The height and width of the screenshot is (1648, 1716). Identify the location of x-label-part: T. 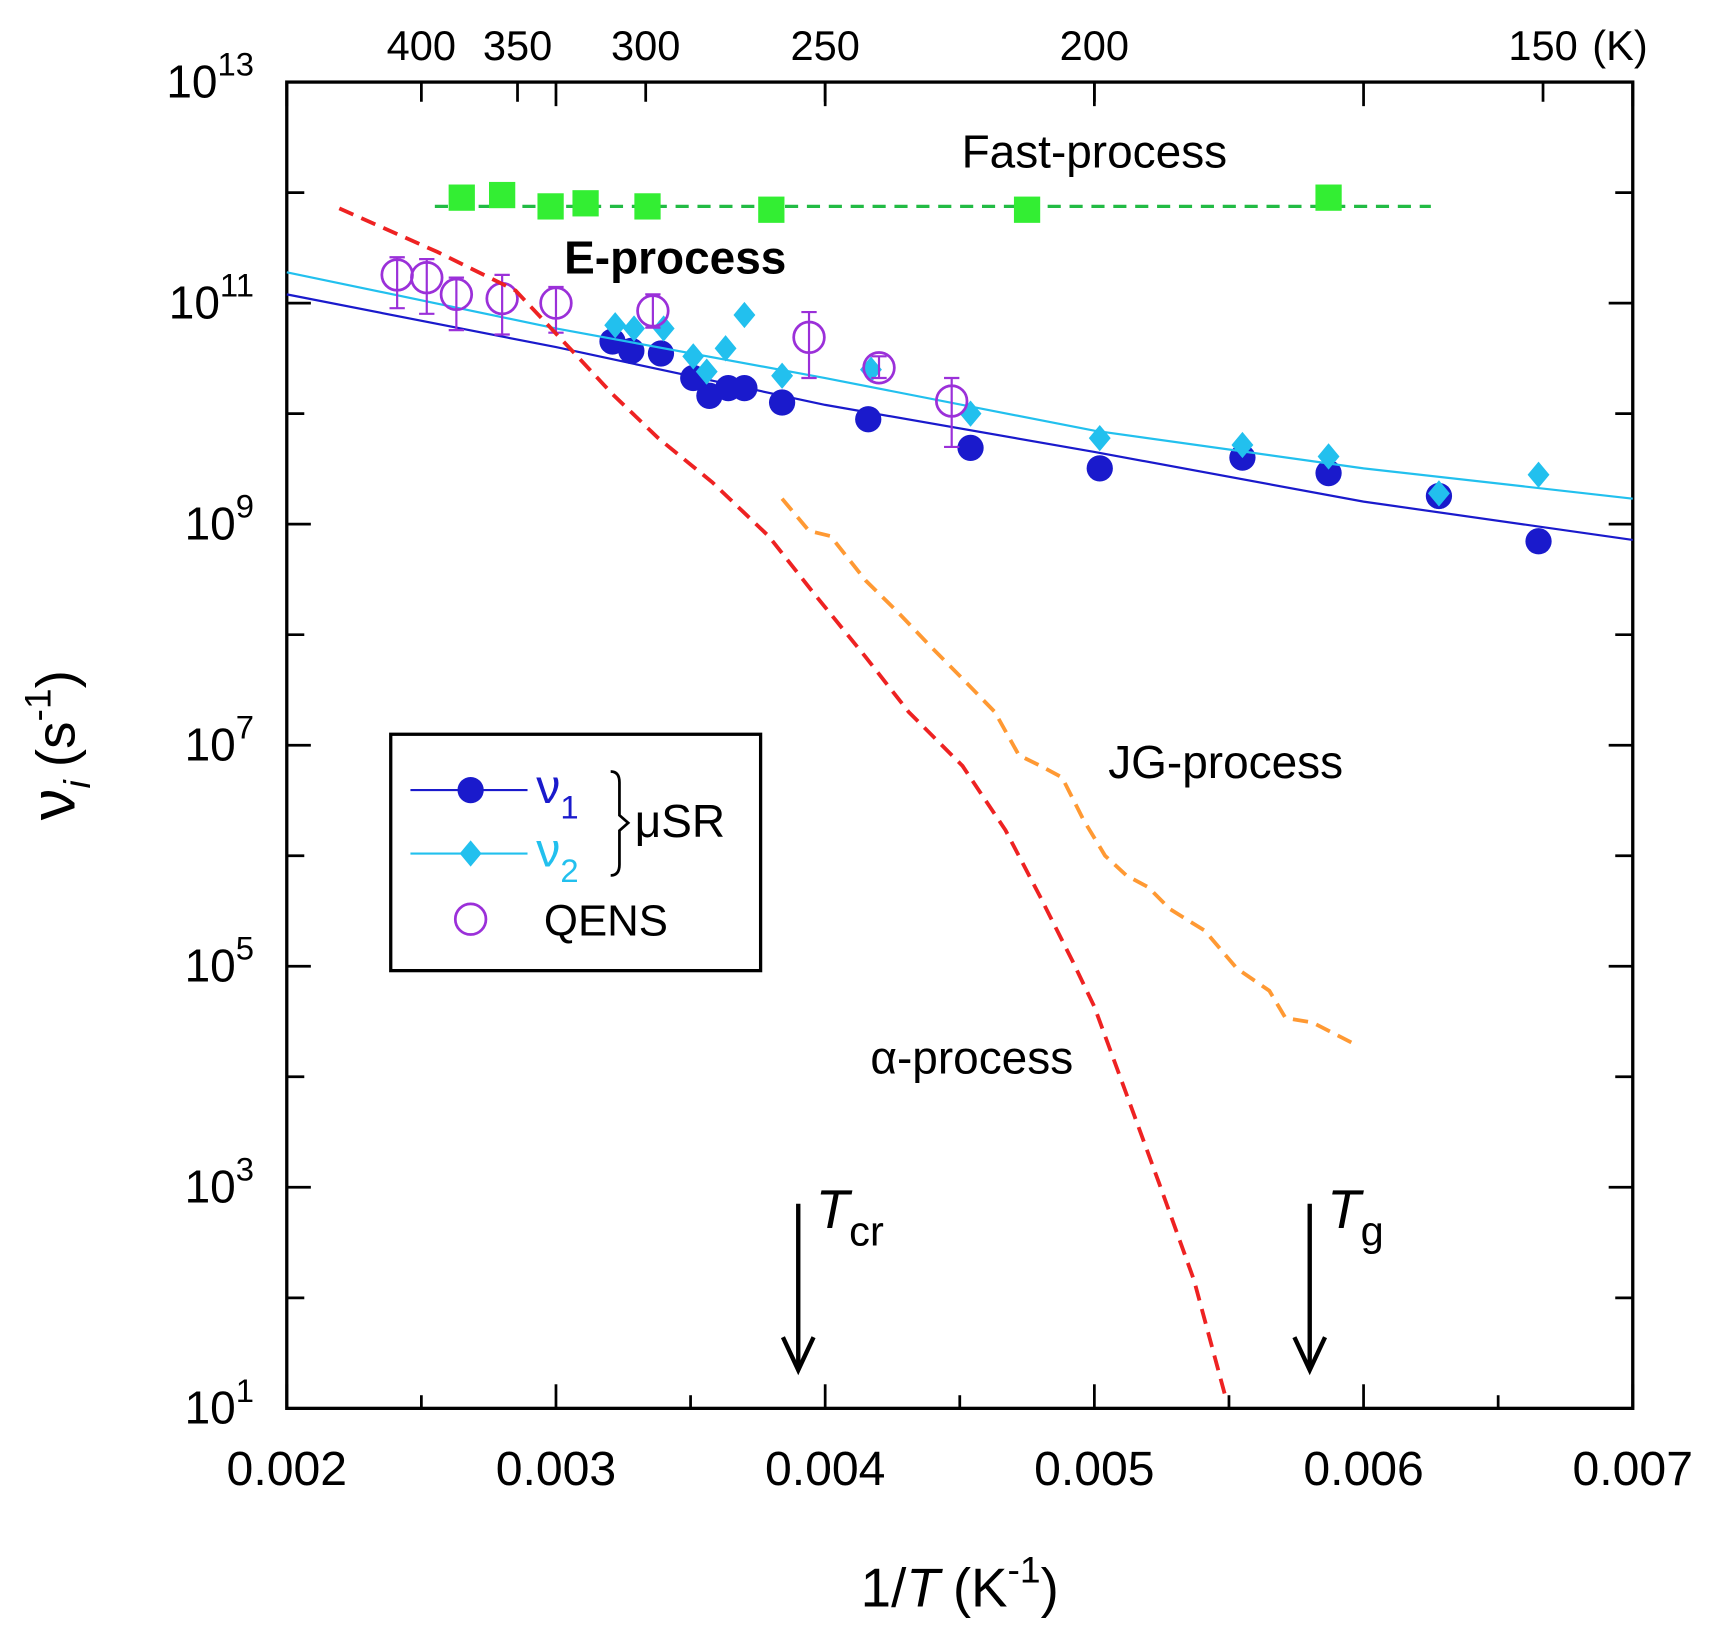
(924, 1587).